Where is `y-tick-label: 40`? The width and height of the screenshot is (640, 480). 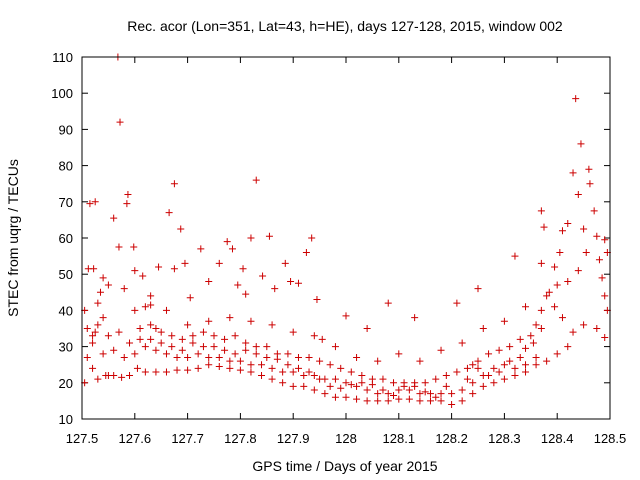 y-tick-label: 40 is located at coordinates (66, 310).